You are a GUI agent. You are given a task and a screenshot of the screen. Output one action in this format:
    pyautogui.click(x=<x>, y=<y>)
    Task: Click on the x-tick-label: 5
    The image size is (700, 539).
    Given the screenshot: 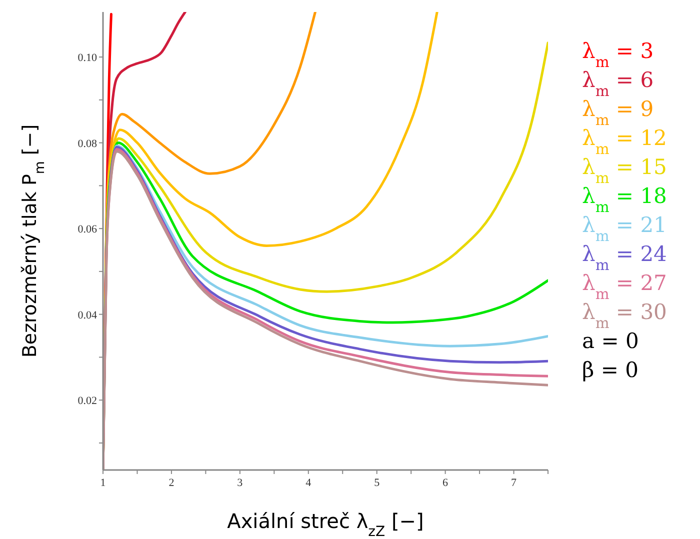 What is the action you would take?
    pyautogui.click(x=377, y=483)
    